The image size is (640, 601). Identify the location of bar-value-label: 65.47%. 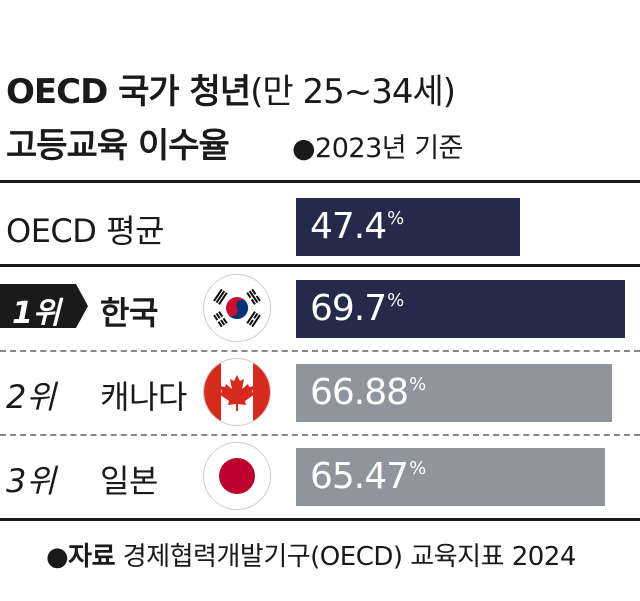
(368, 476).